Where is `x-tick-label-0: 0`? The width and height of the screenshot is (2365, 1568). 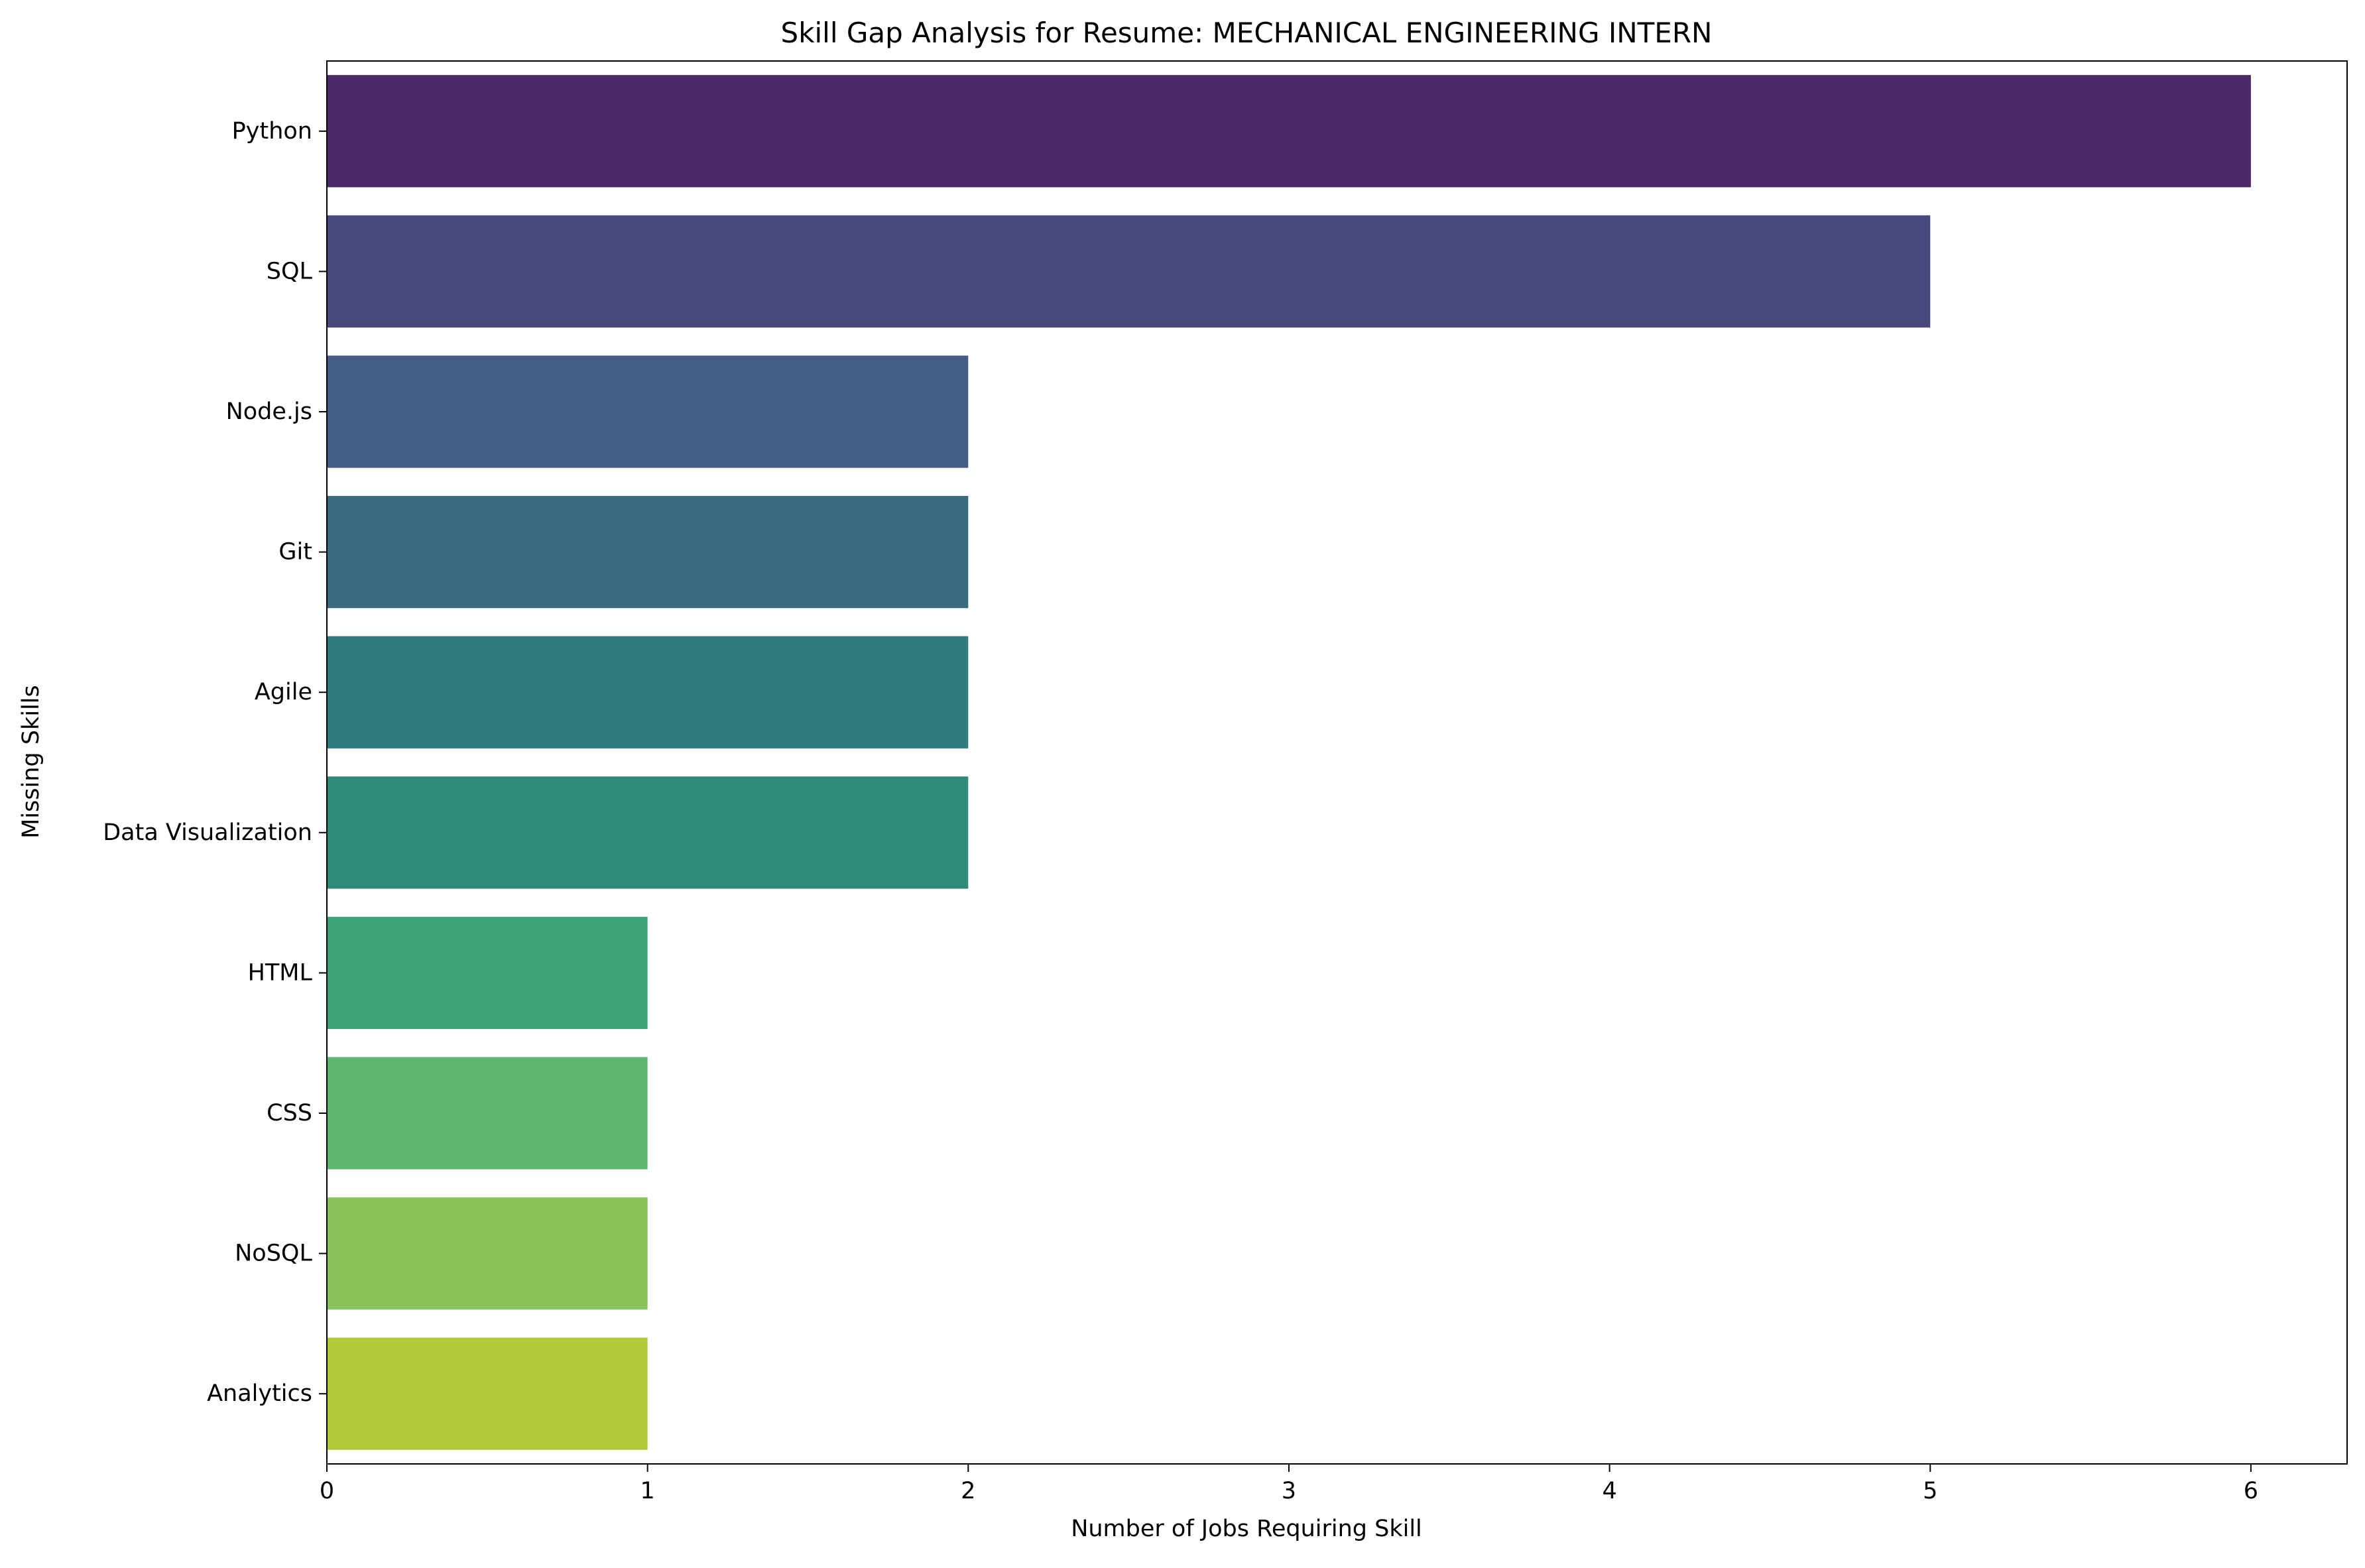 x-tick-label-0: 0 is located at coordinates (327, 1491).